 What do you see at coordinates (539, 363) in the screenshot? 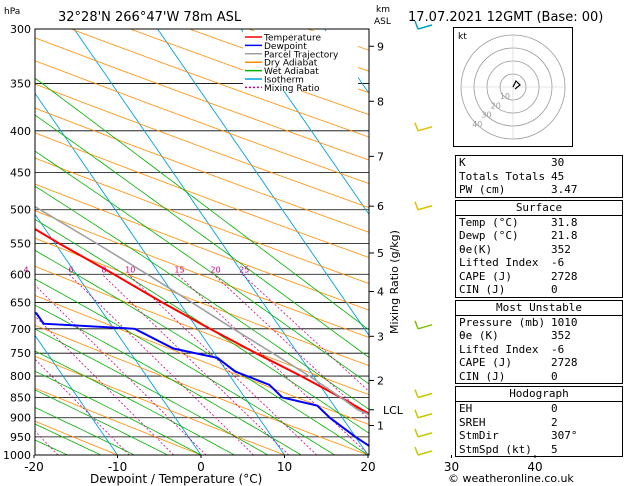
I see `most-unstable-row-3: CAPE (J) 2728` at bounding box center [539, 363].